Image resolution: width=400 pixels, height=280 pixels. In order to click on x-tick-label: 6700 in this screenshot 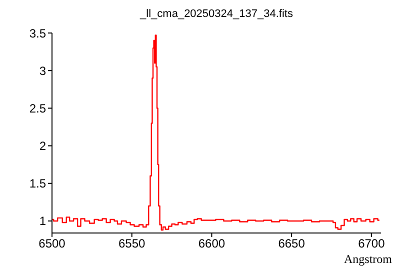, I will do `click(372, 243)`.